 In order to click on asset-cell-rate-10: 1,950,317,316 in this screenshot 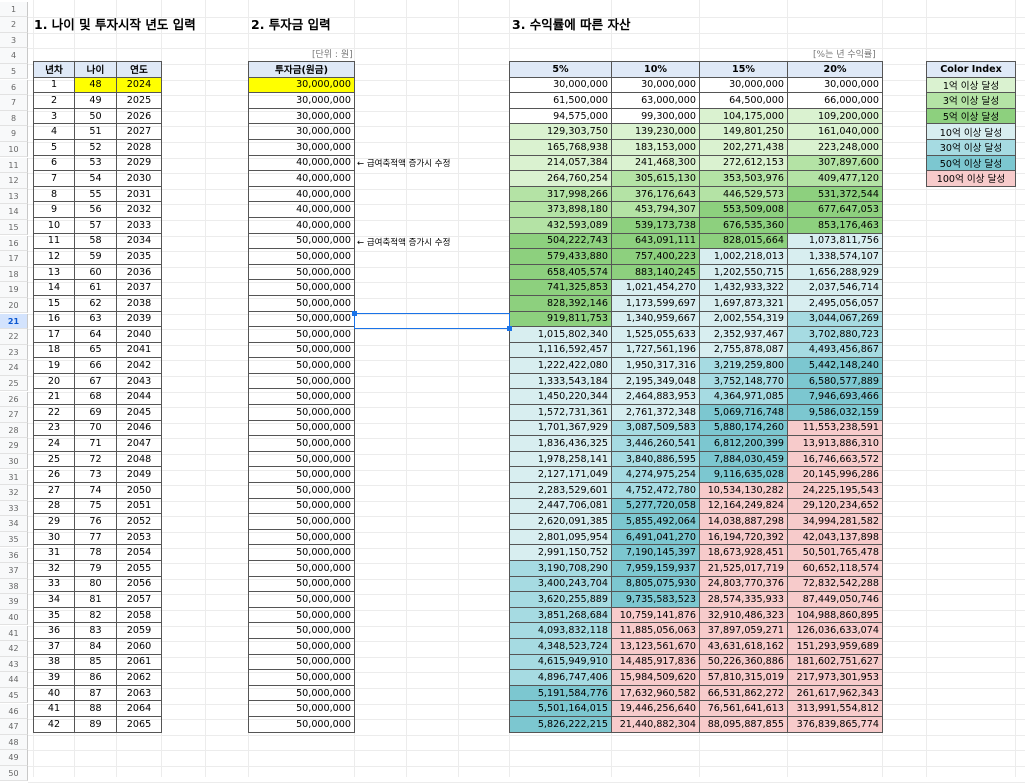, I will do `click(655, 365)`.